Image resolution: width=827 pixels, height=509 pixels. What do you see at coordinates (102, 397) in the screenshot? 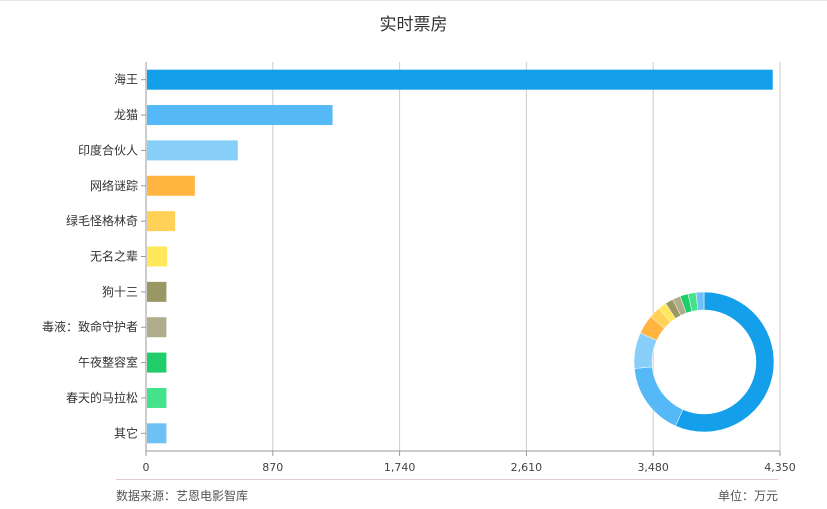
I see `category-label: 春天的马拉松` at bounding box center [102, 397].